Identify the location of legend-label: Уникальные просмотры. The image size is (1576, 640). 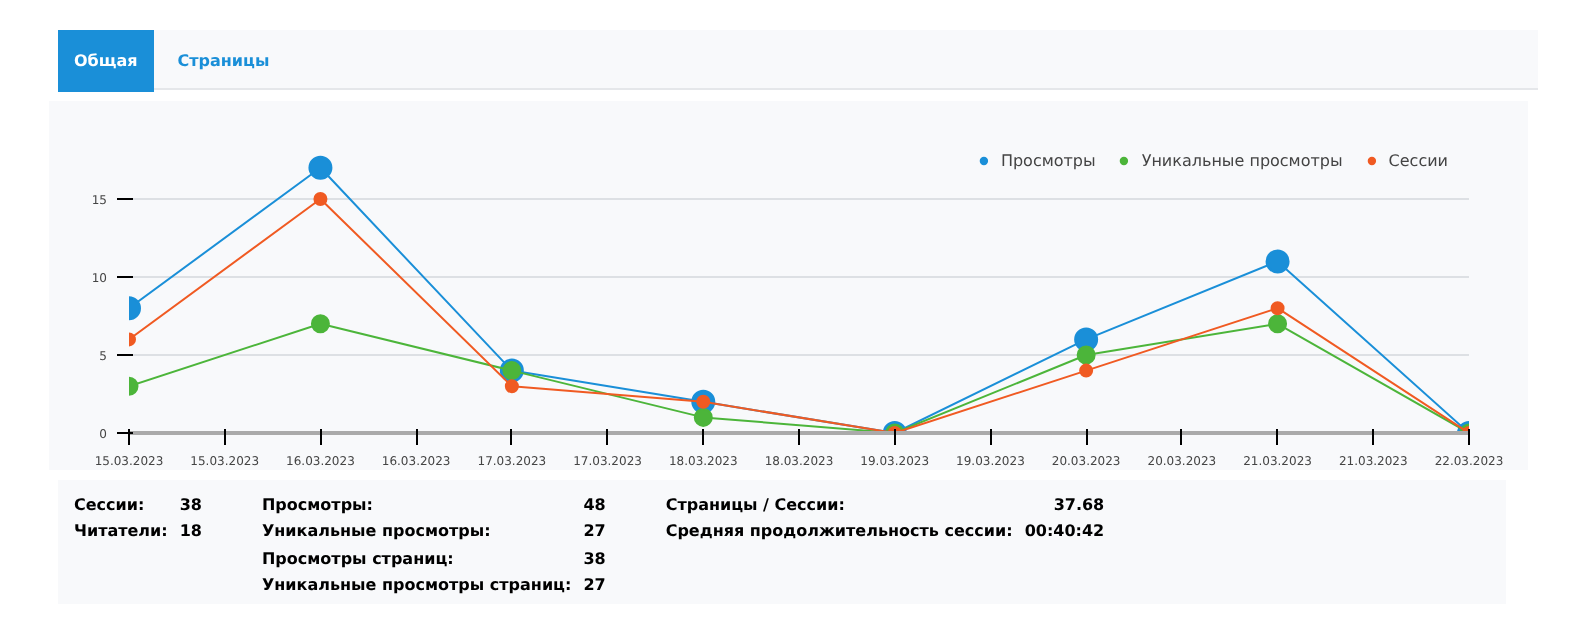
(1242, 160).